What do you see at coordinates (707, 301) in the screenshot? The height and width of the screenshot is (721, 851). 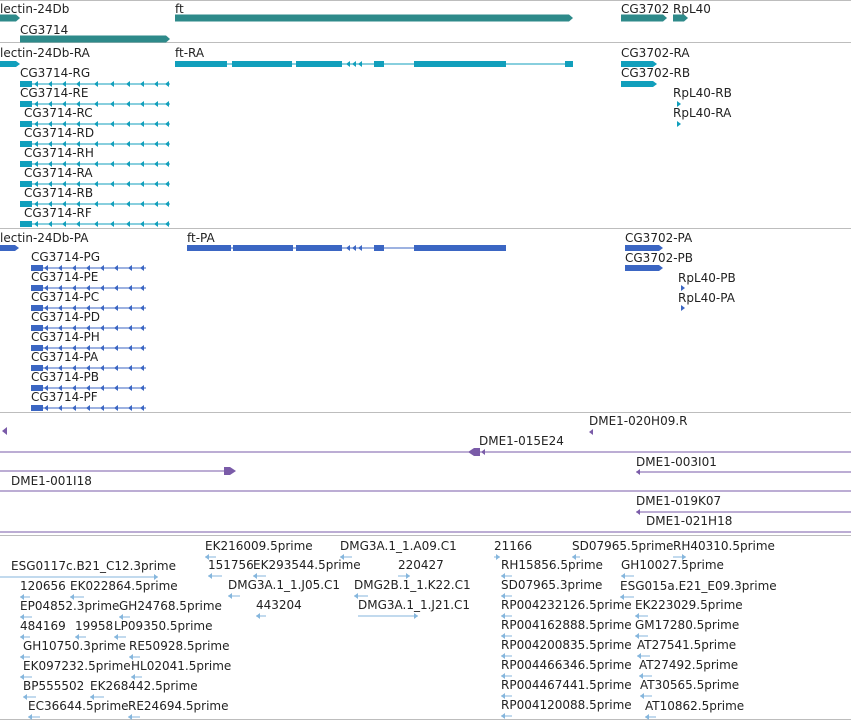 I see `protein-feature: RpL40-PA` at bounding box center [707, 301].